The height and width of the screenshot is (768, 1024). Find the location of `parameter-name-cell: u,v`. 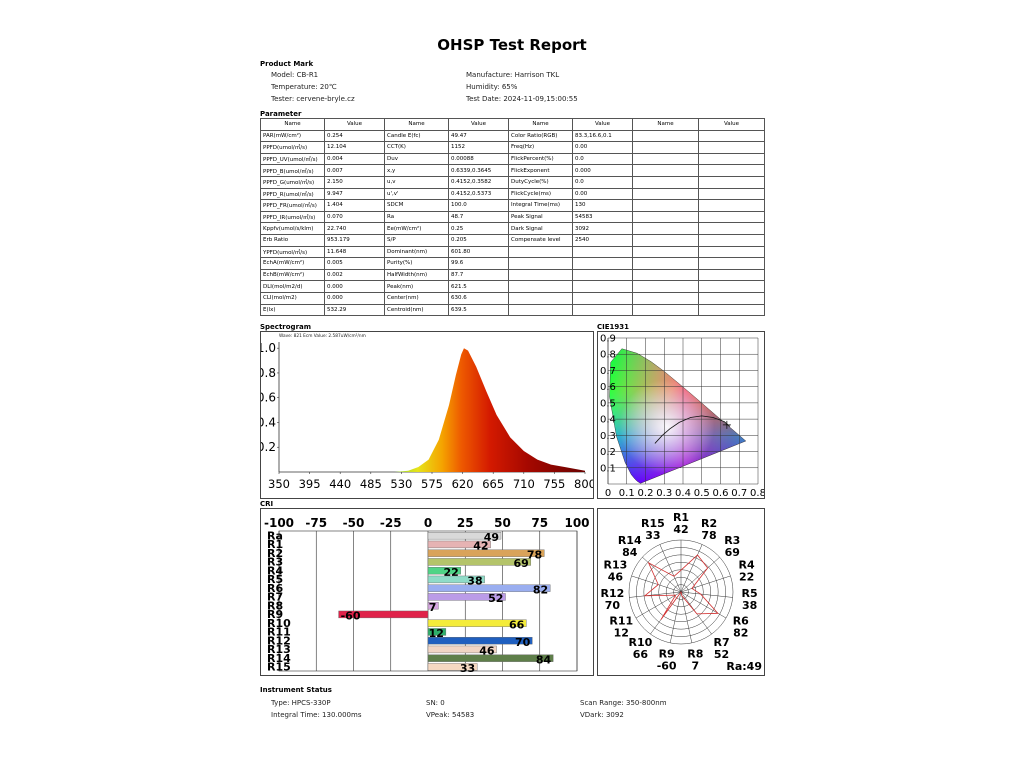

parameter-name-cell: u,v is located at coordinates (416, 182).